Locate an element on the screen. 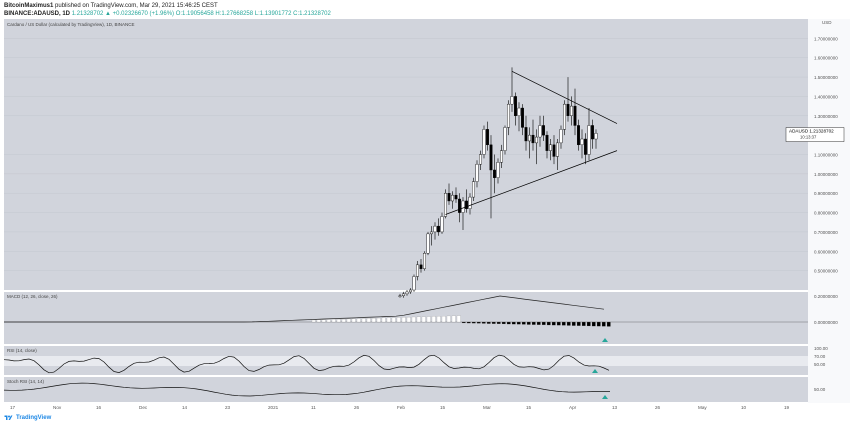 This screenshot has height=426, width=850. price-tick-label: 0.60000000 is located at coordinates (826, 251).